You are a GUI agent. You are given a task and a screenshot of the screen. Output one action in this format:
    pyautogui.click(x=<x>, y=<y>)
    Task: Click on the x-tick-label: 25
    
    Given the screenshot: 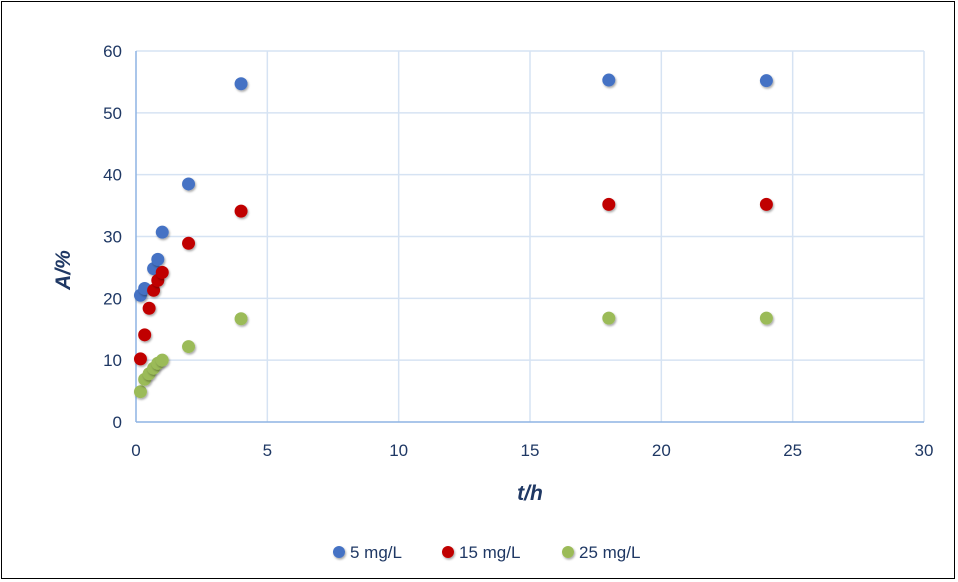 What is the action you would take?
    pyautogui.click(x=792, y=450)
    